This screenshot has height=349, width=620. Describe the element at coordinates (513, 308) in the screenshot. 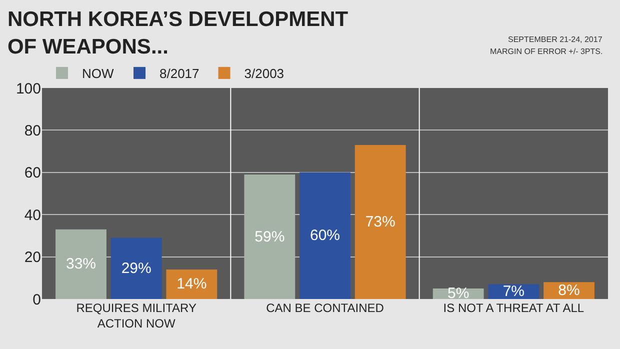

I see `x-tick-label: IS NOT A THREAT AT ALL` at that location.